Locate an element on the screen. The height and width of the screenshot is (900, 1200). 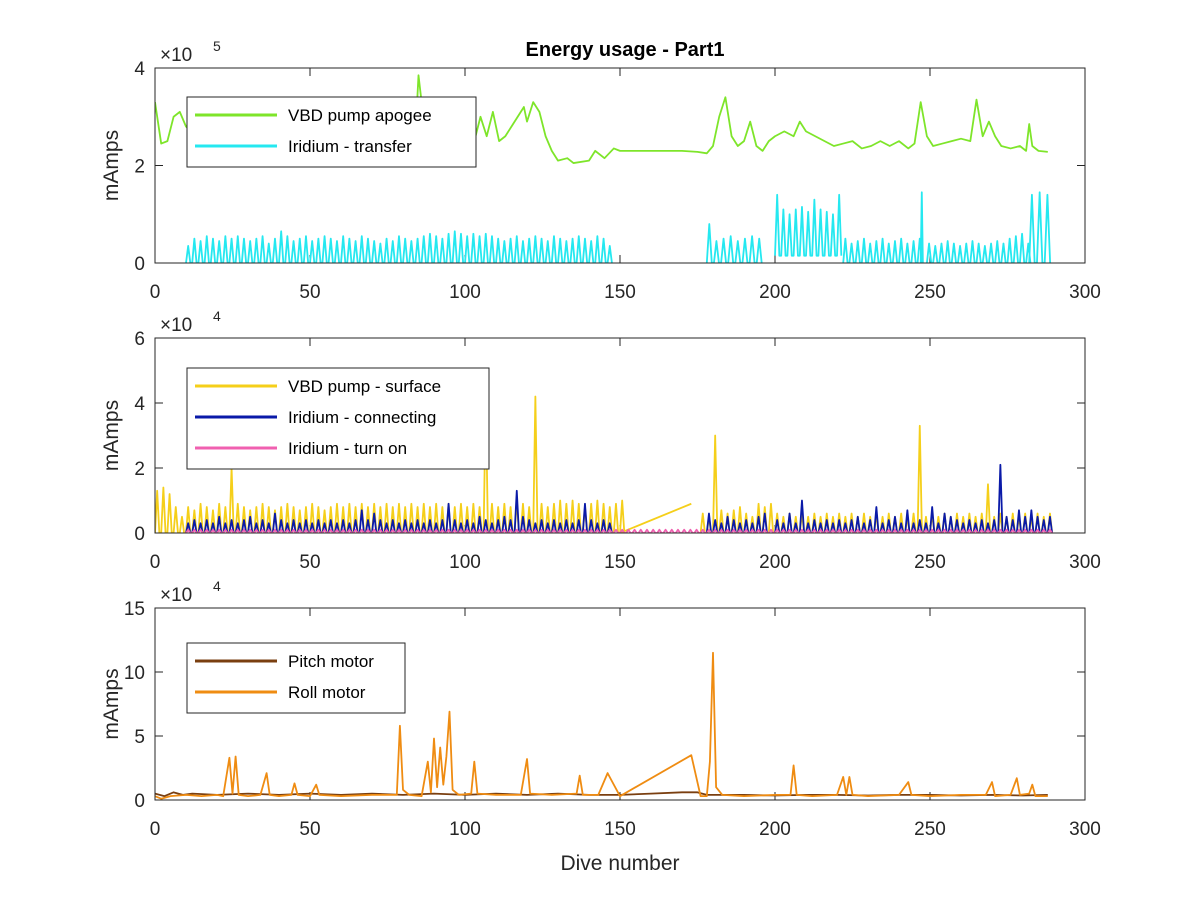
legend-iridium-turn-on-label: Iridium - turn on is located at coordinates (347, 448).